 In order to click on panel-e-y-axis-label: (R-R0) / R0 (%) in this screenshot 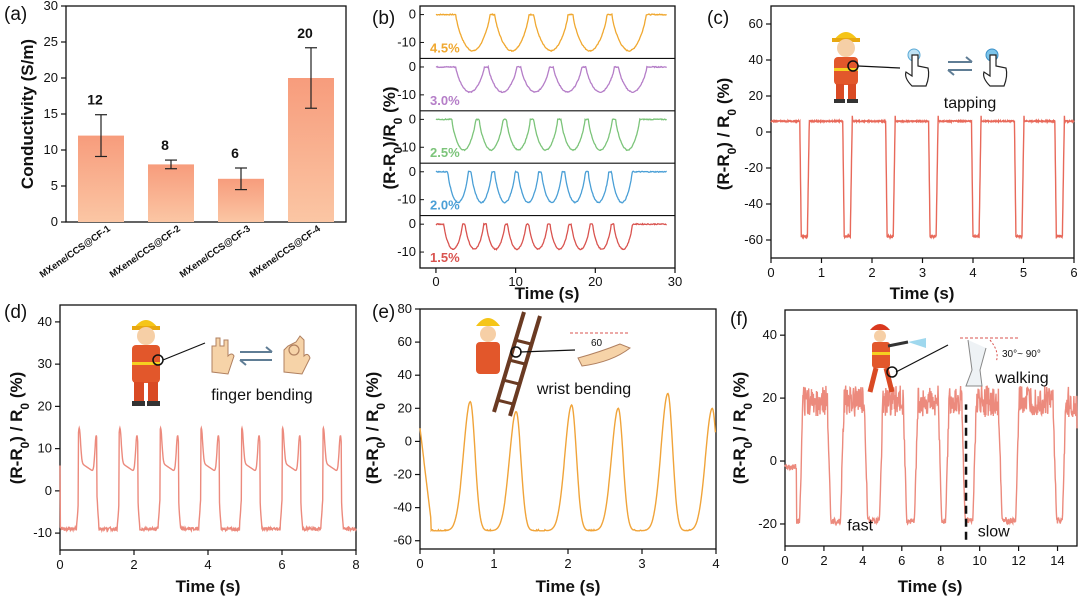, I will do `click(375, 428)`.